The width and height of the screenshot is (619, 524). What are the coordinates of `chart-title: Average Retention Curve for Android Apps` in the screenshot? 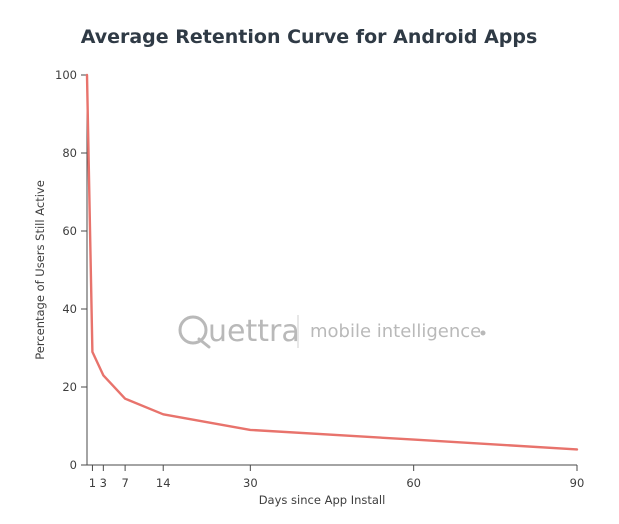 It's located at (309, 37).